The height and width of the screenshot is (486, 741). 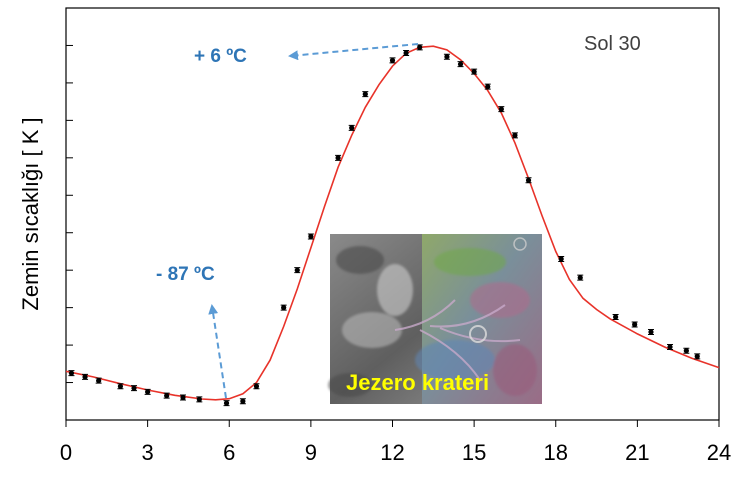 What do you see at coordinates (417, 382) in the screenshot?
I see `inset-label: Jezero krateri` at bounding box center [417, 382].